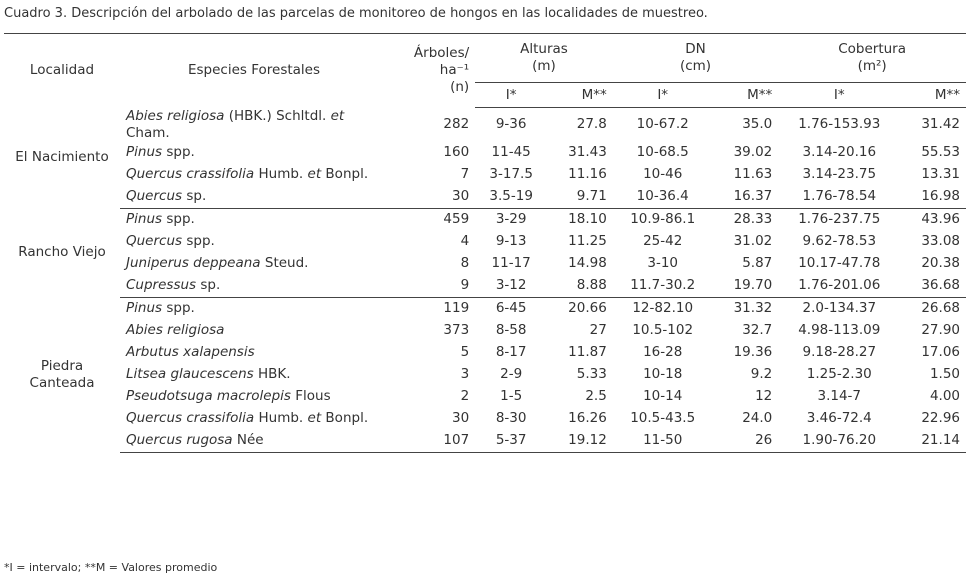 The width and height of the screenshot is (972, 581). What do you see at coordinates (580, 197) in the screenshot?
I see `cell: 9.71` at bounding box center [580, 197].